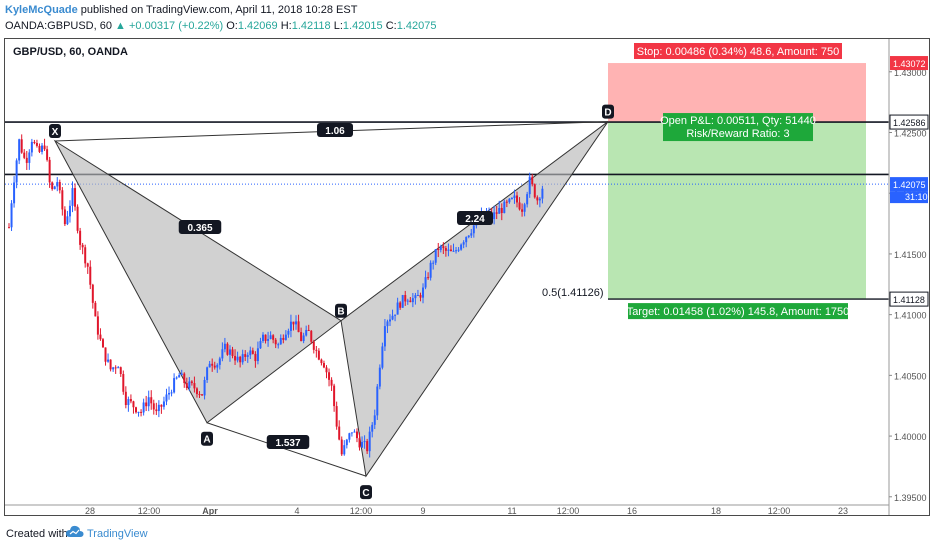 This screenshot has width=932, height=550. I want to click on low-value: 1.42015, so click(362, 26).